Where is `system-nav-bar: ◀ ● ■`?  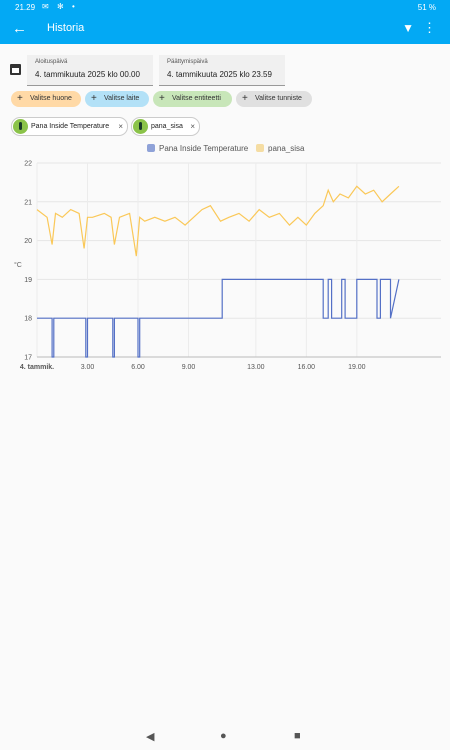 system-nav-bar: ◀ ● ■ is located at coordinates (225, 737).